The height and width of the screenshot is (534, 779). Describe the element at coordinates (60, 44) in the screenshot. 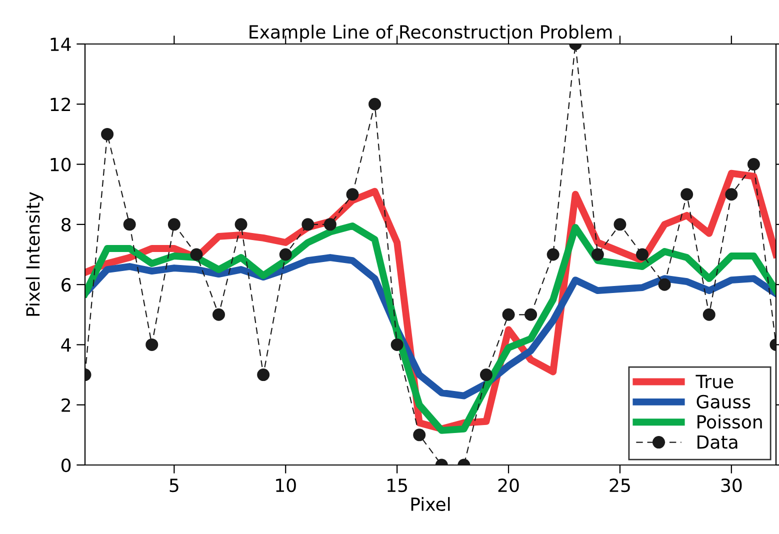

I see `y-tick-label: 14` at that location.